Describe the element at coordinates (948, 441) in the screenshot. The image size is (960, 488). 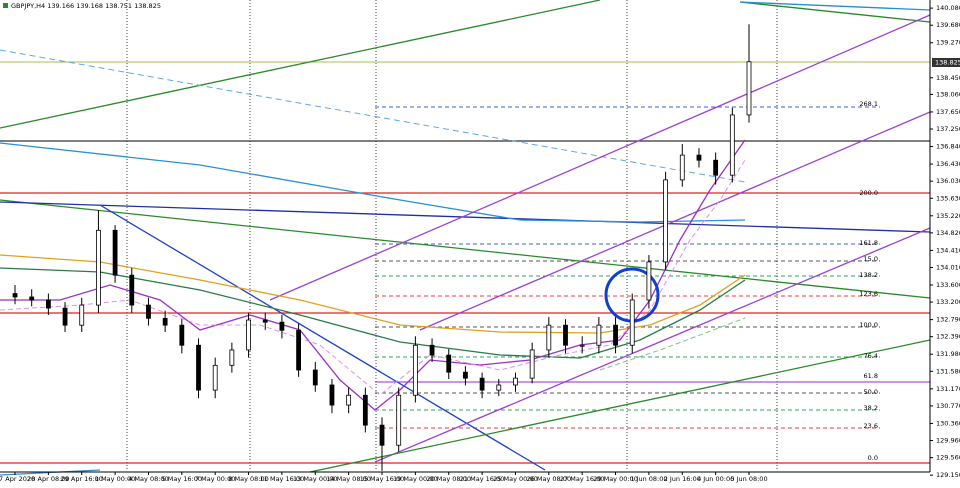
I see `y-tick-label: 129.960` at that location.